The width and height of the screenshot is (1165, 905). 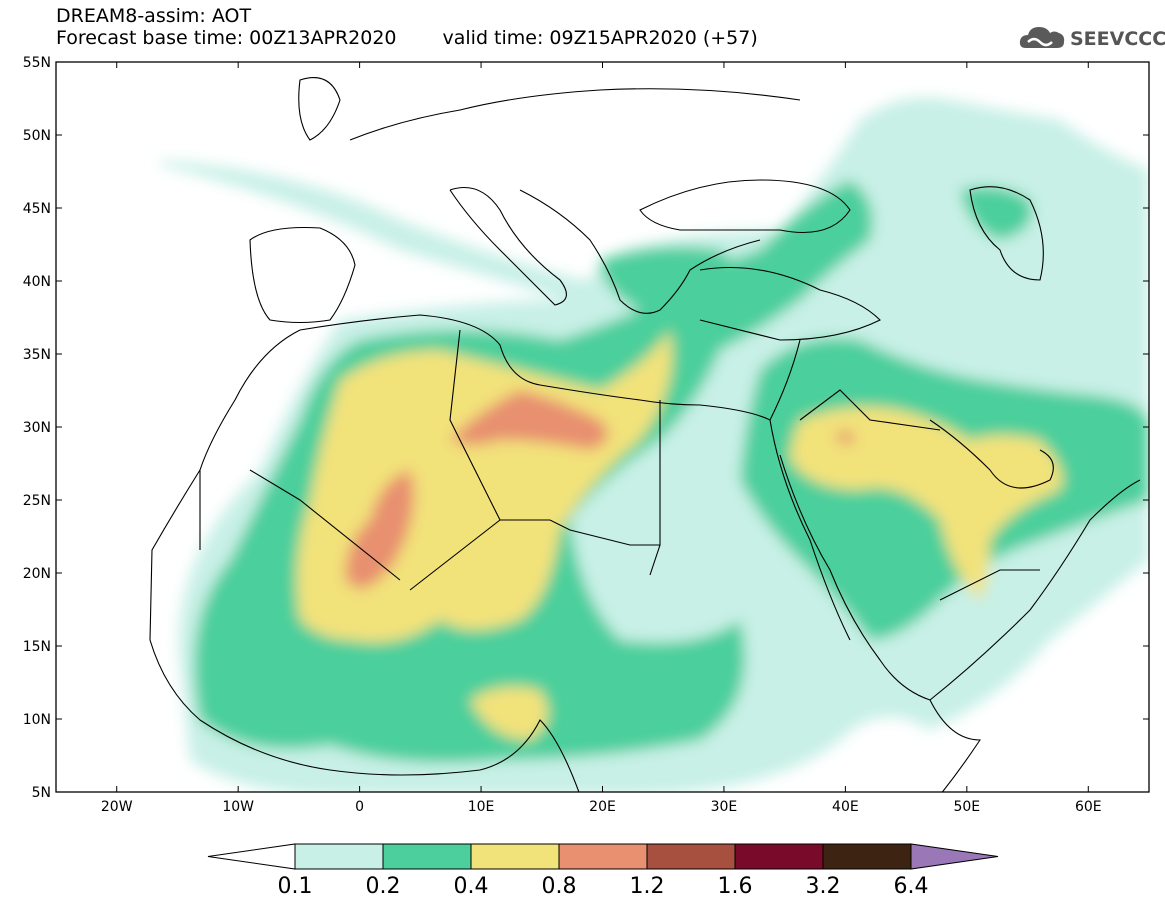 I want to click on colorbar-level-label: 0.8, so click(x=559, y=886).